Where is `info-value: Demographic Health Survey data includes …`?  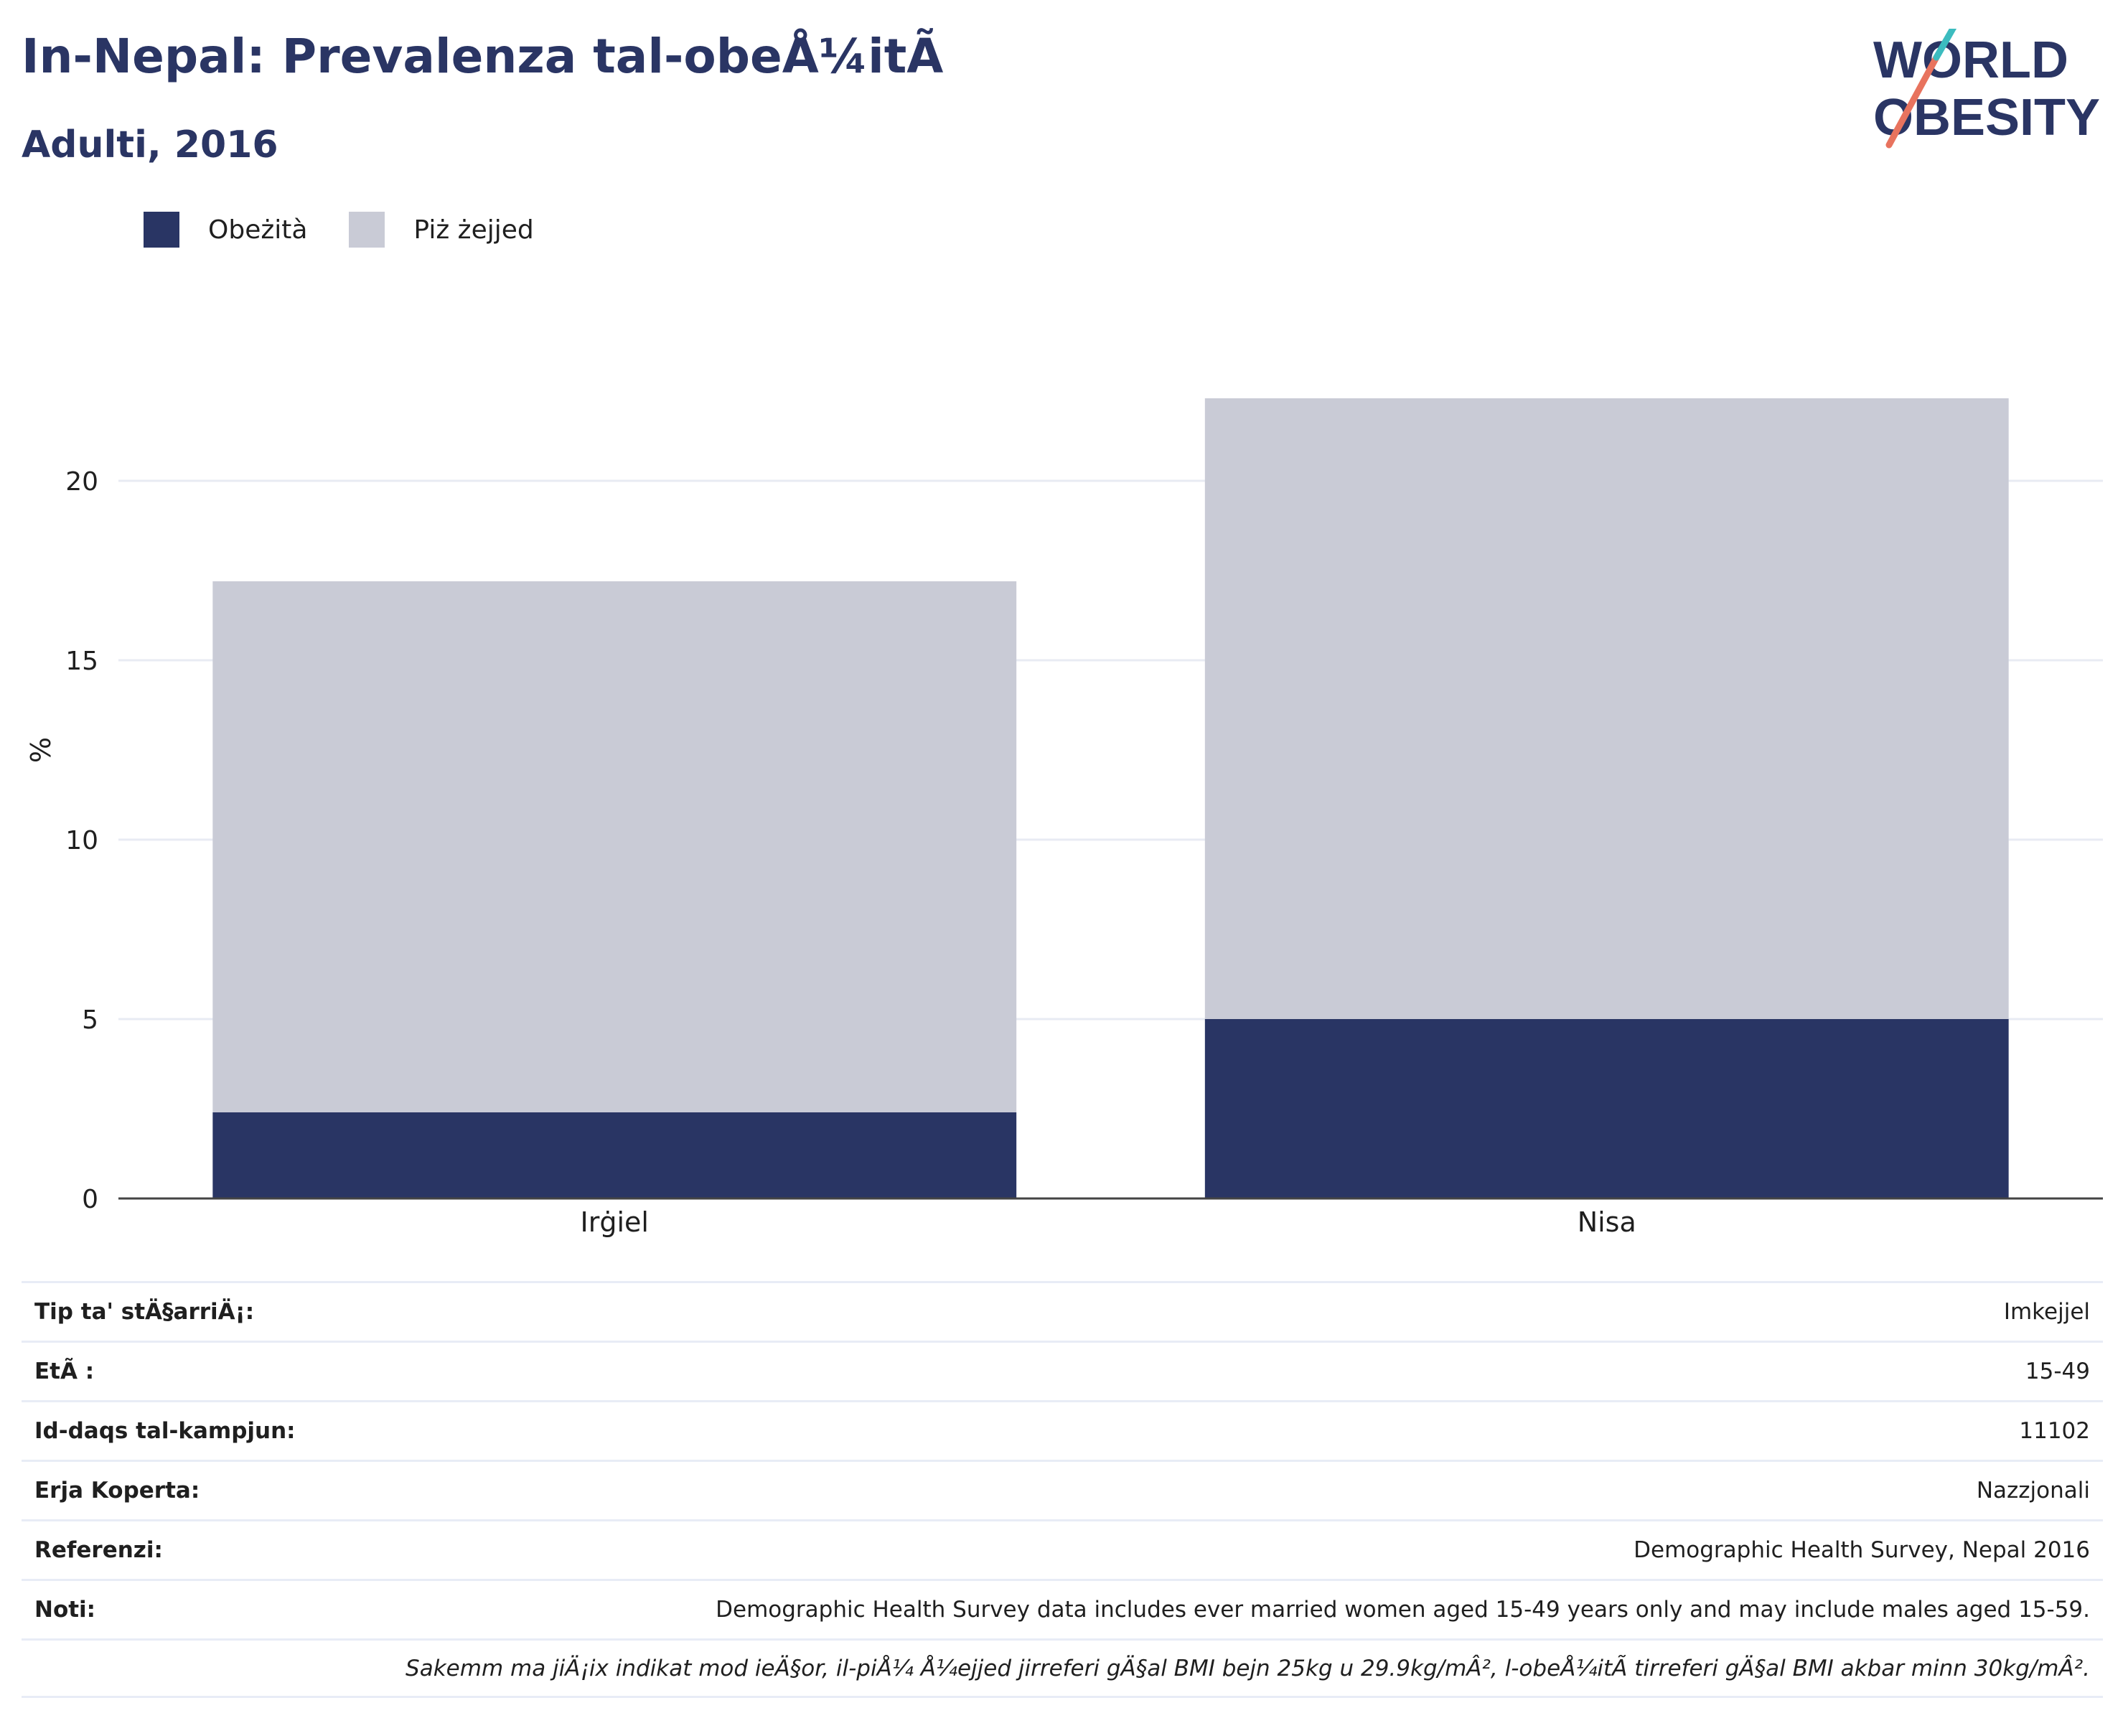
info-value: Demographic Health Survey data includes … is located at coordinates (1403, 1610).